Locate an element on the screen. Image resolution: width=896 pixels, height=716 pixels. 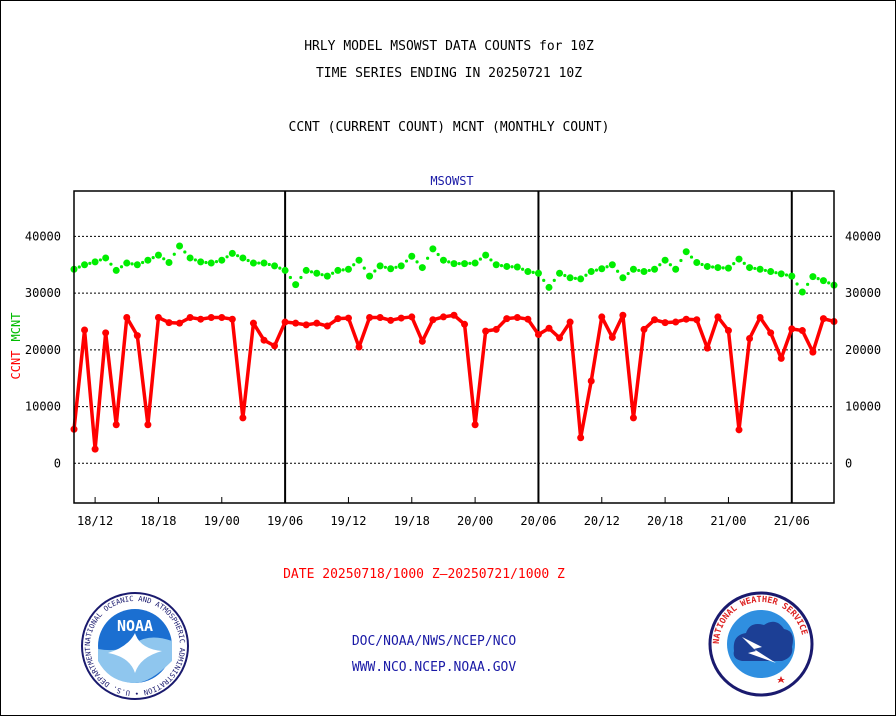
date-range: DATE 20250718/1000 Z‒20250721/1000 Z is located at coordinates (424, 574).